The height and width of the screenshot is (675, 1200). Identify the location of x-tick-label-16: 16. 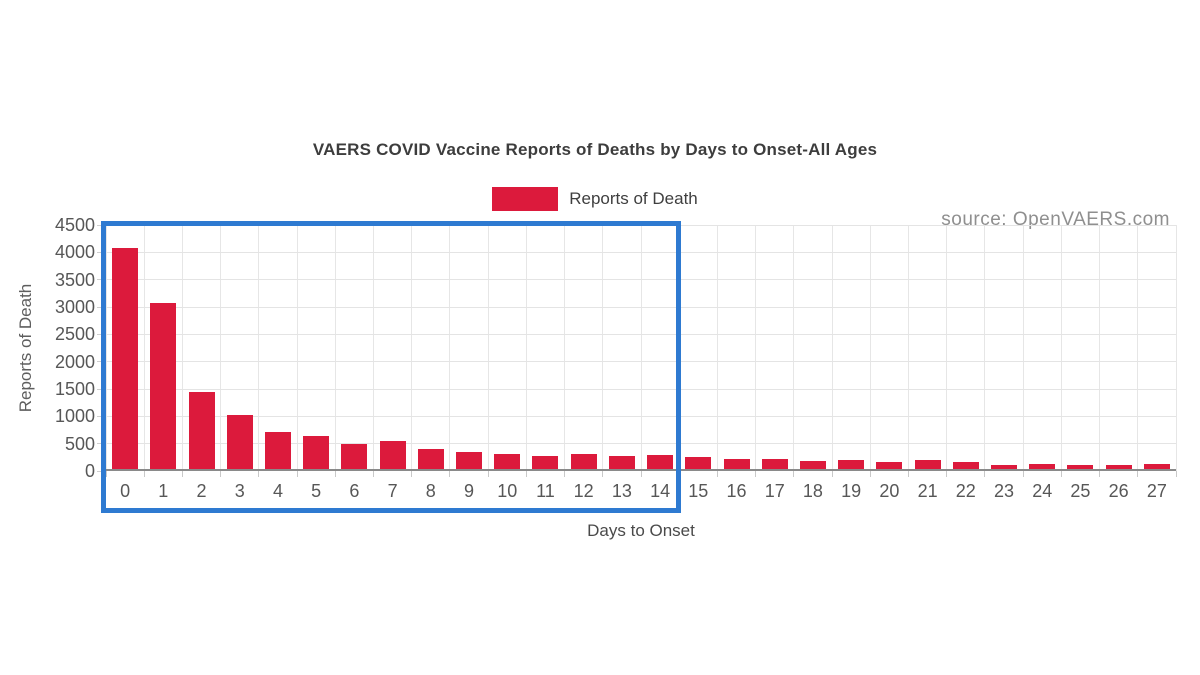
(736, 491).